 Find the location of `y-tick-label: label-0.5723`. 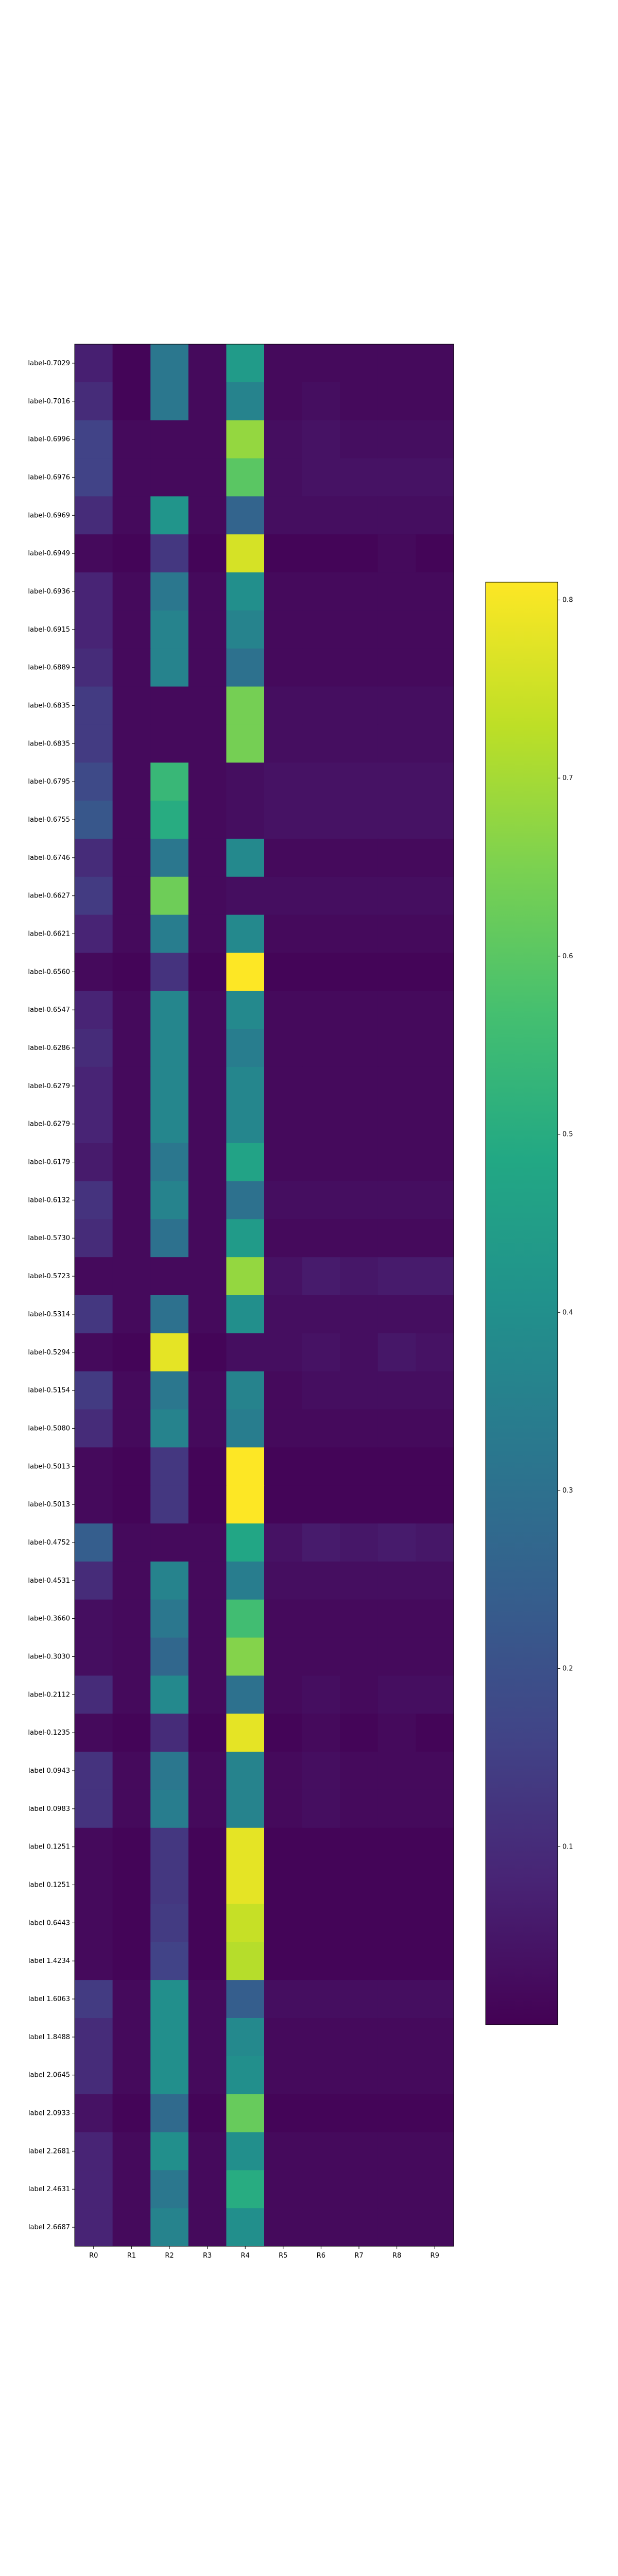

y-tick-label: label-0.5723 is located at coordinates (49, 1276).